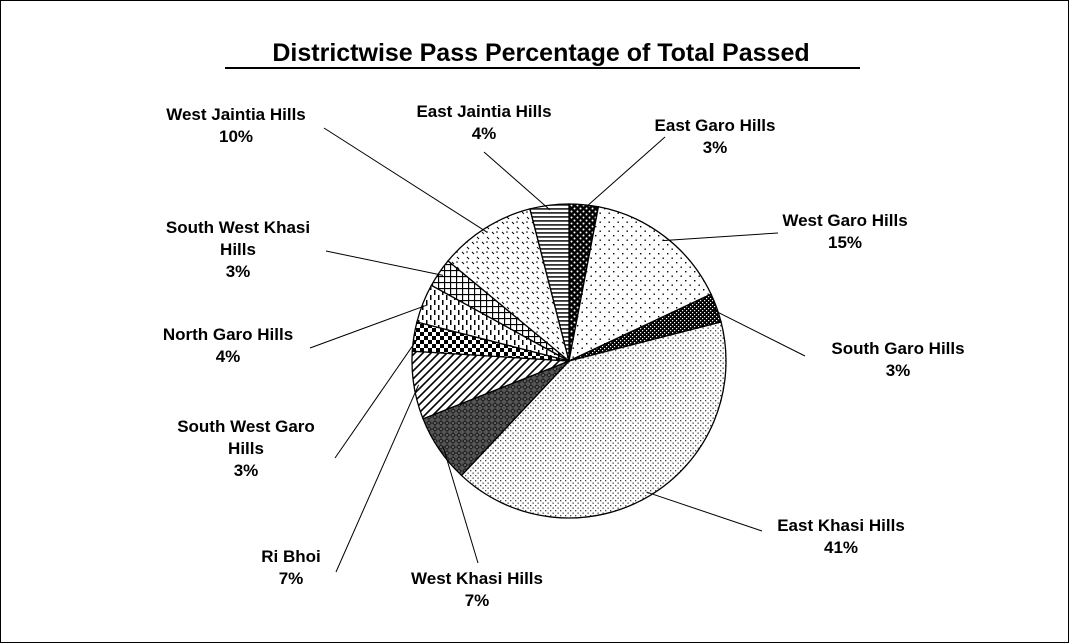 This screenshot has width=1070, height=644. I want to click on pie-slice-east-jaintia-hills, so click(549, 282).